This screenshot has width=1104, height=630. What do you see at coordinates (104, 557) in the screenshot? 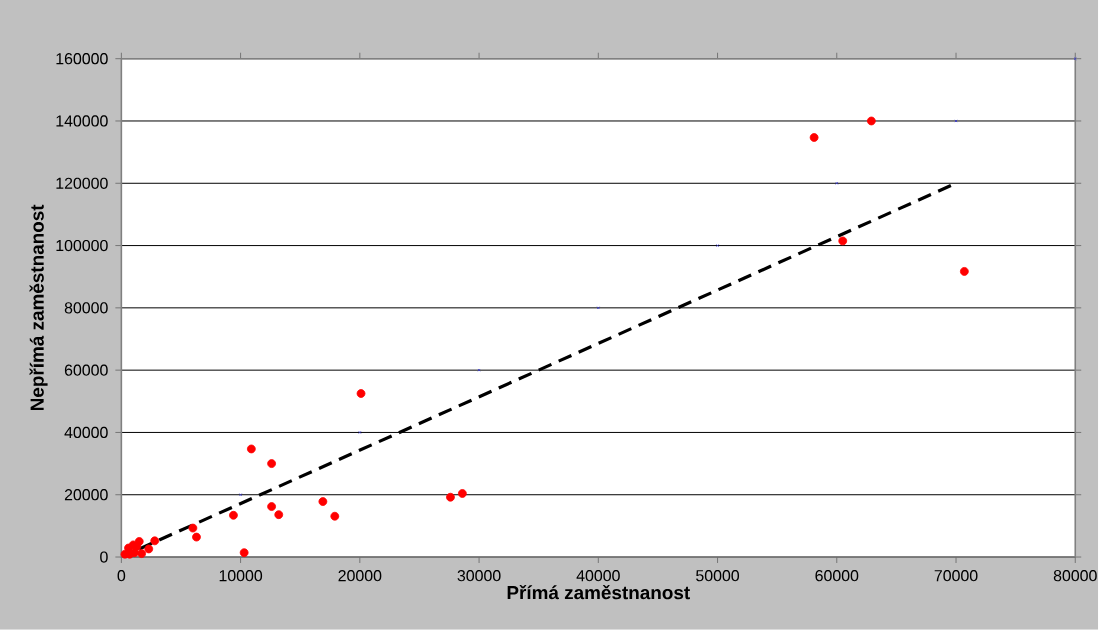
I see `y-tick-label: 0` at bounding box center [104, 557].